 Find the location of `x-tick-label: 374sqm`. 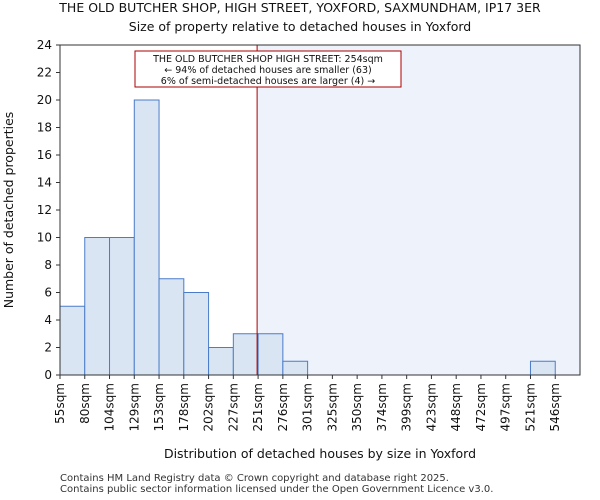

x-tick-label: 374sqm is located at coordinates (382, 407).